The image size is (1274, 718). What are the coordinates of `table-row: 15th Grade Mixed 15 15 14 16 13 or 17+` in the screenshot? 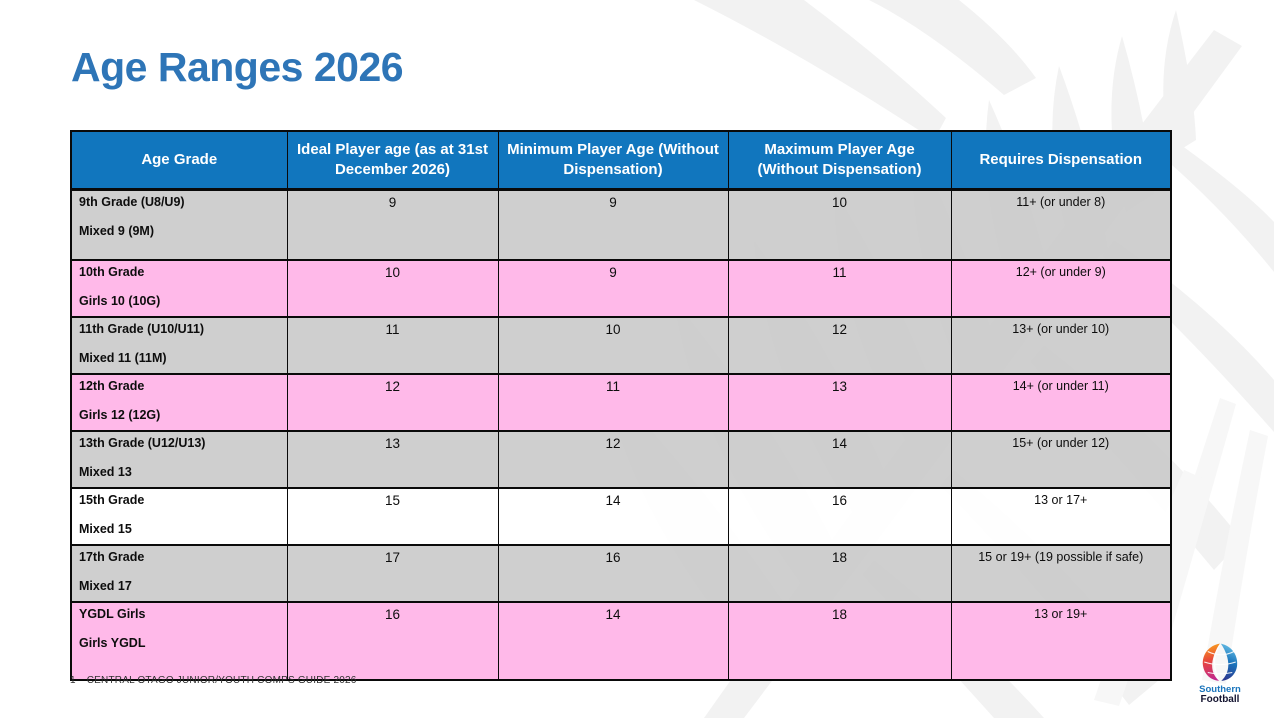 It's located at (621, 516).